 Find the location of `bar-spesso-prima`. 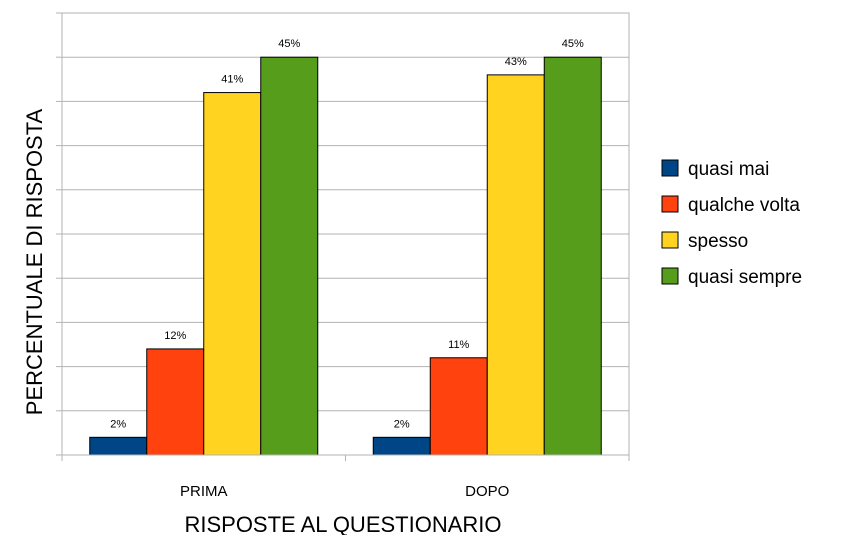

bar-spesso-prima is located at coordinates (232, 274).